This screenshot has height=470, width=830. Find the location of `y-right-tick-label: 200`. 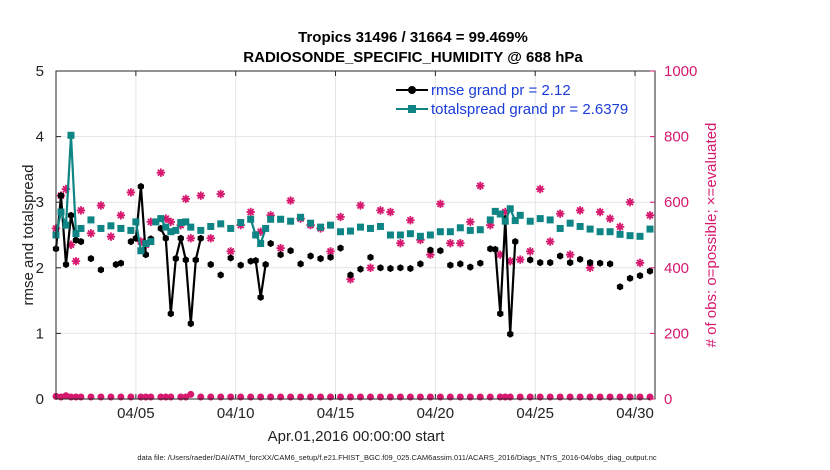

y-right-tick-label: 200 is located at coordinates (676, 333).